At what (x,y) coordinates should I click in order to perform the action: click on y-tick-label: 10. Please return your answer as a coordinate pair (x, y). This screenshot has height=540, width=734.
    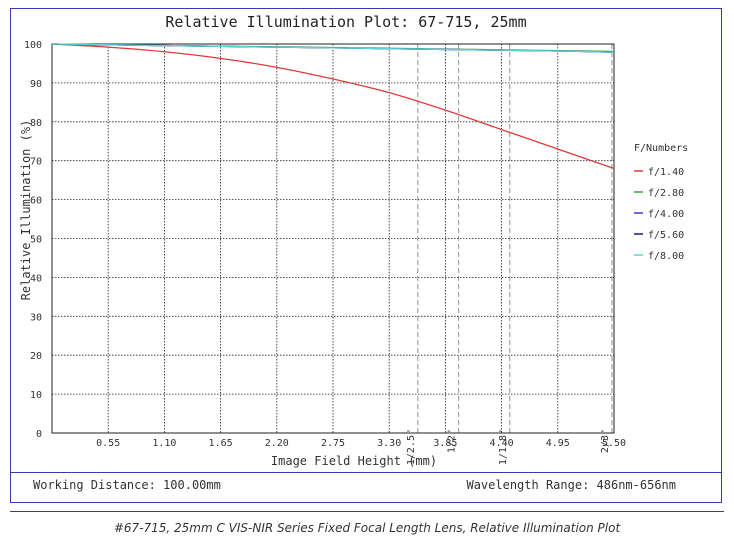
    Looking at the image, I should click on (36, 395).